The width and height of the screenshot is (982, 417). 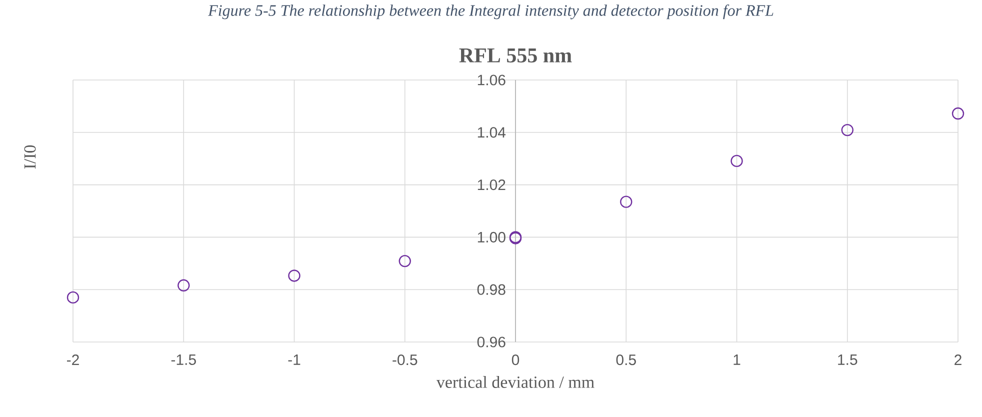 I want to click on x-tick-label: -1.5, so click(x=183, y=359).